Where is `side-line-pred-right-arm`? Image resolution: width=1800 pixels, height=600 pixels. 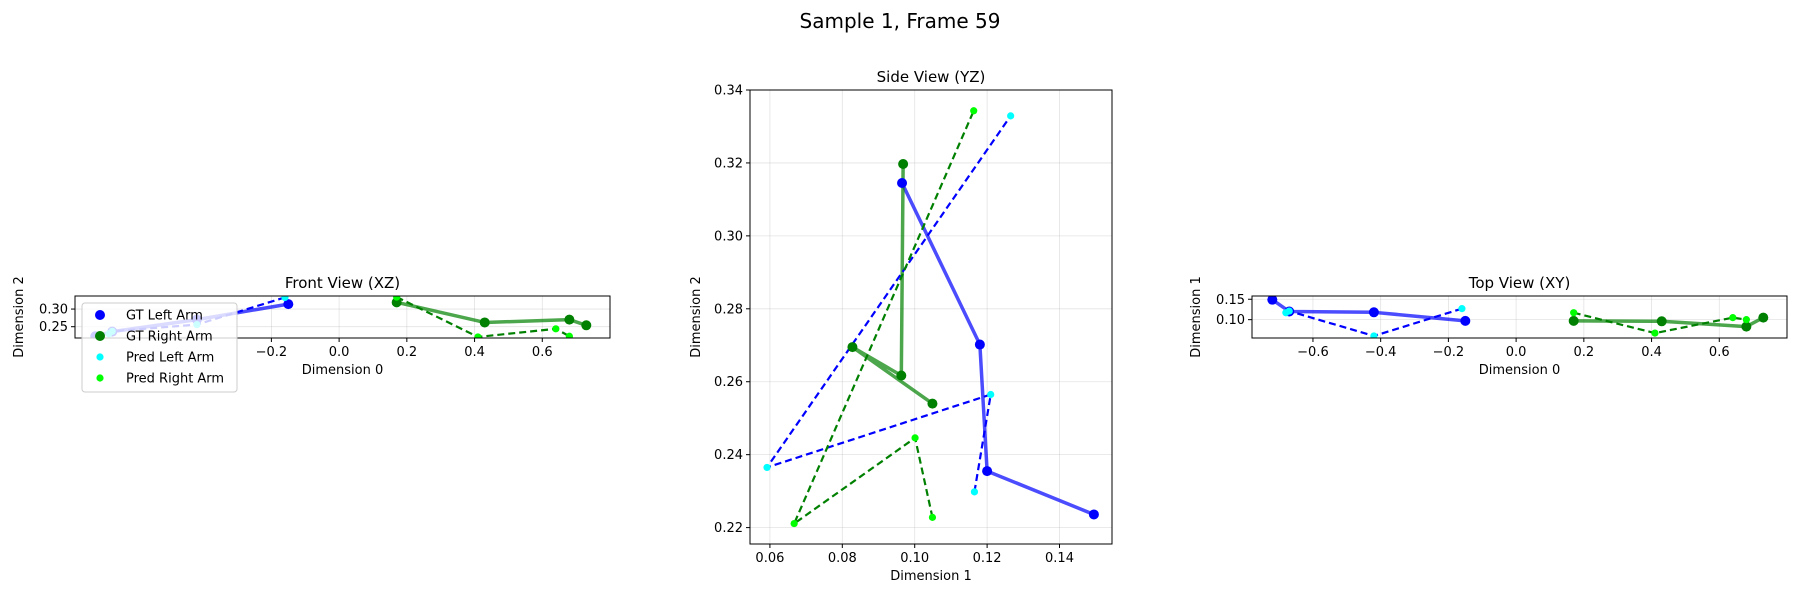
side-line-pred-right-arm is located at coordinates (883, 318).